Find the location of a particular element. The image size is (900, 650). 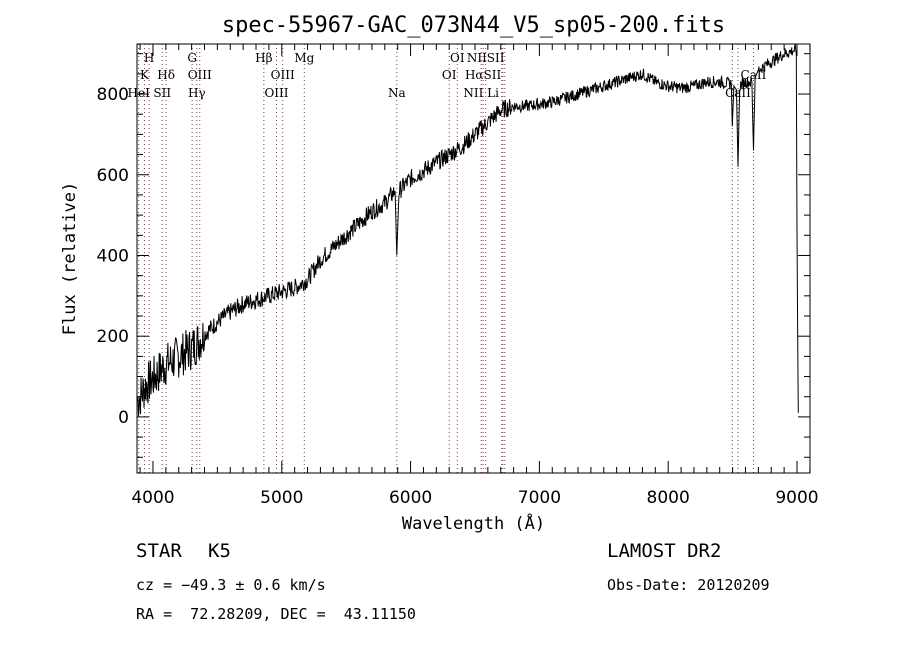

x-tick-label: 5000 is located at coordinates (281, 498).